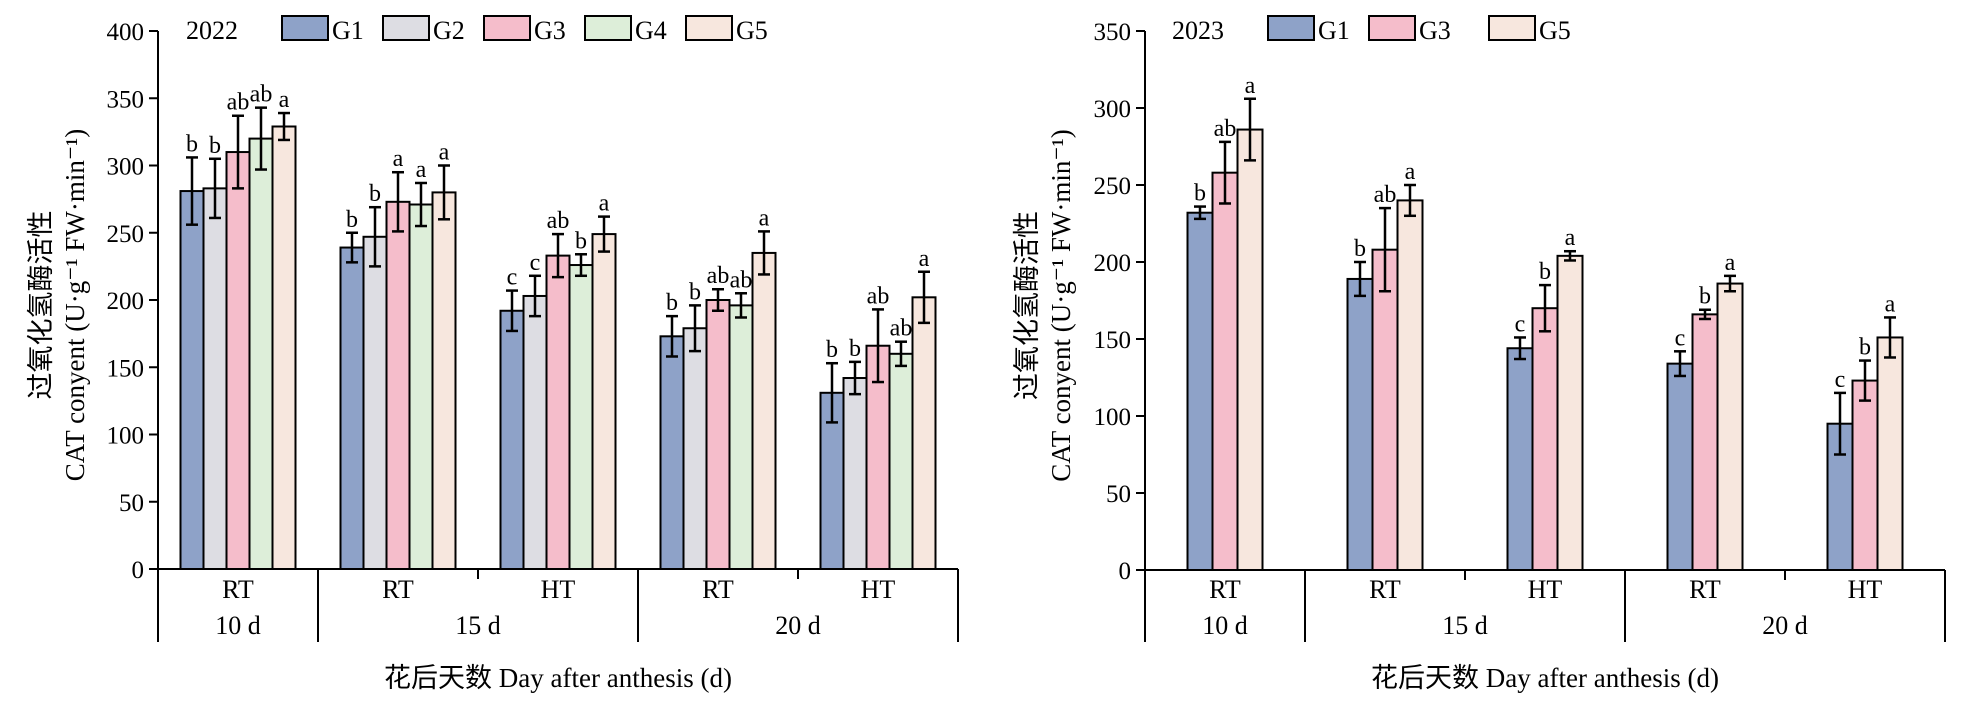 The height and width of the screenshot is (721, 1963). I want to click on day-group-label: 15 d, so click(1465, 625).